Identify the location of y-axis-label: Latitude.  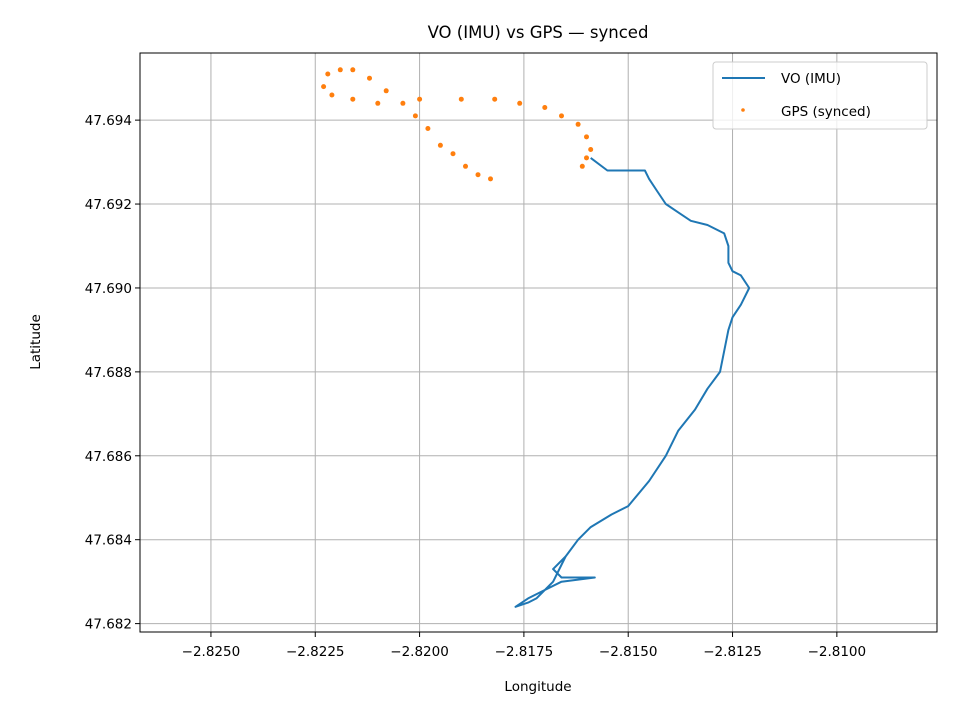
(36, 342).